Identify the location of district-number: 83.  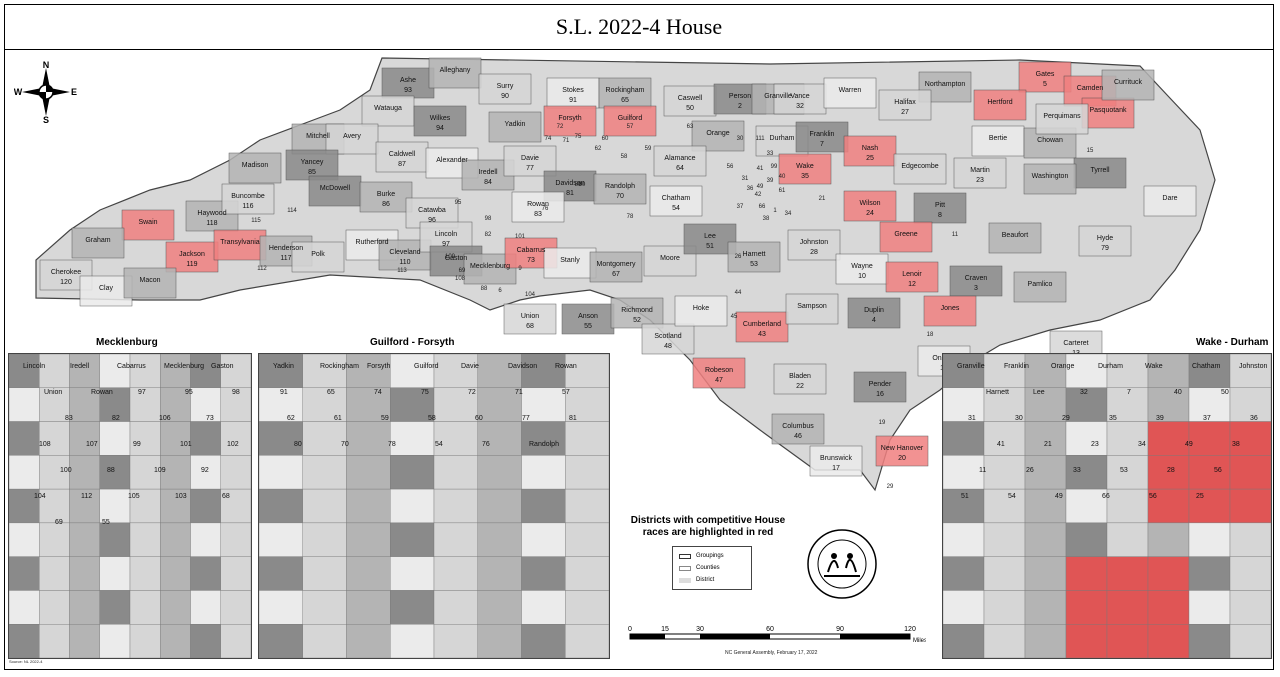
(538, 214).